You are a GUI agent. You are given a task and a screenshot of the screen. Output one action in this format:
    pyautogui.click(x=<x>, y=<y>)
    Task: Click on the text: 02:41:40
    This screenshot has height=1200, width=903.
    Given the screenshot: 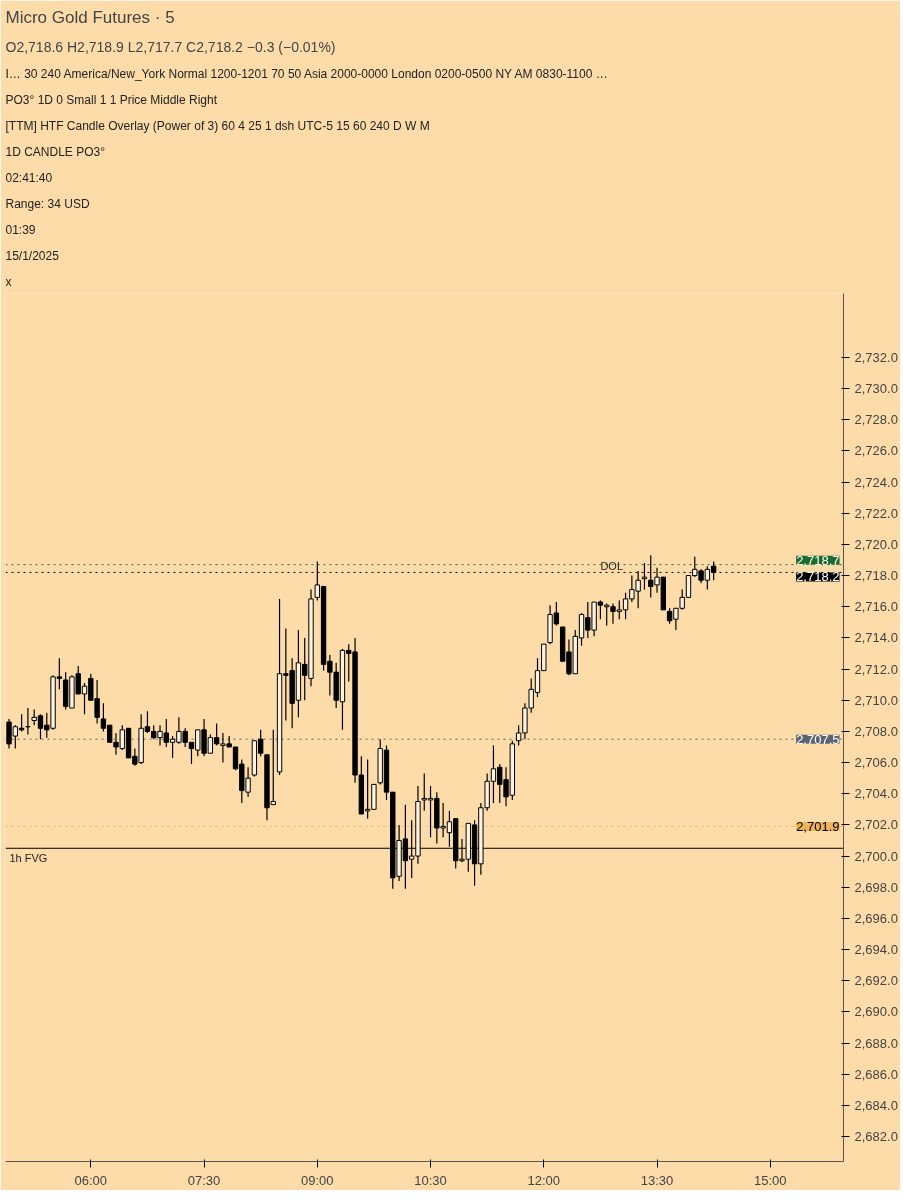 What is the action you would take?
    pyautogui.click(x=29, y=177)
    